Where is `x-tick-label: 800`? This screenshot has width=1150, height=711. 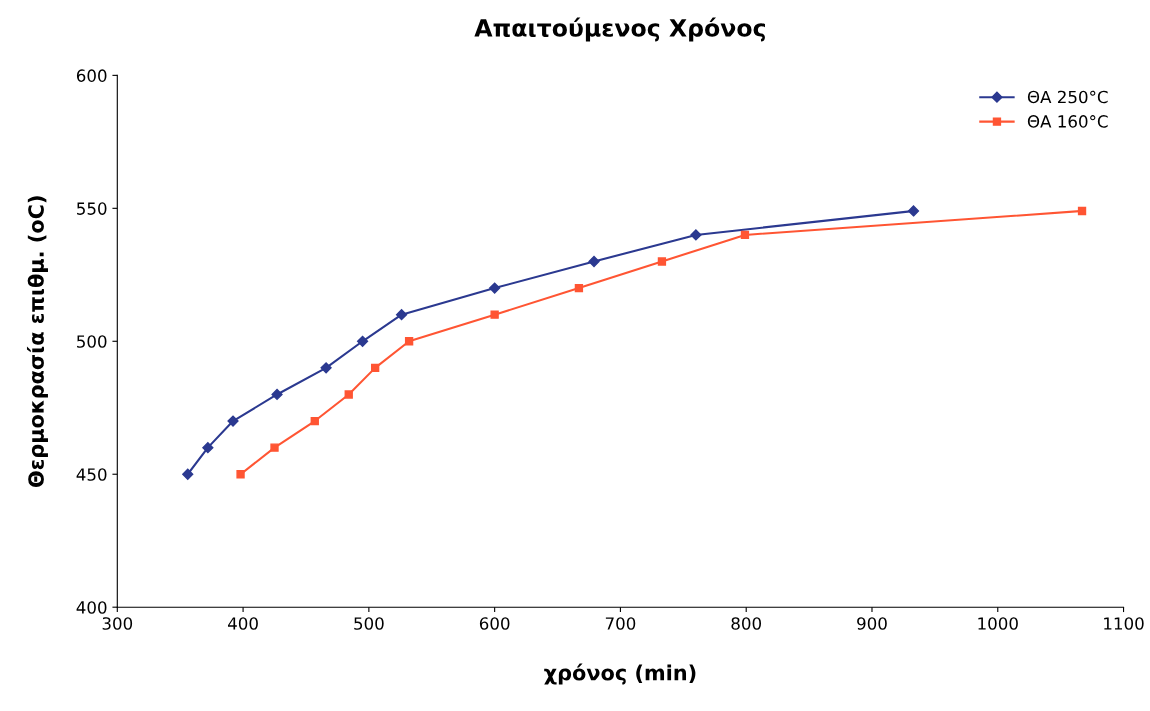 x-tick-label: 800 is located at coordinates (746, 623).